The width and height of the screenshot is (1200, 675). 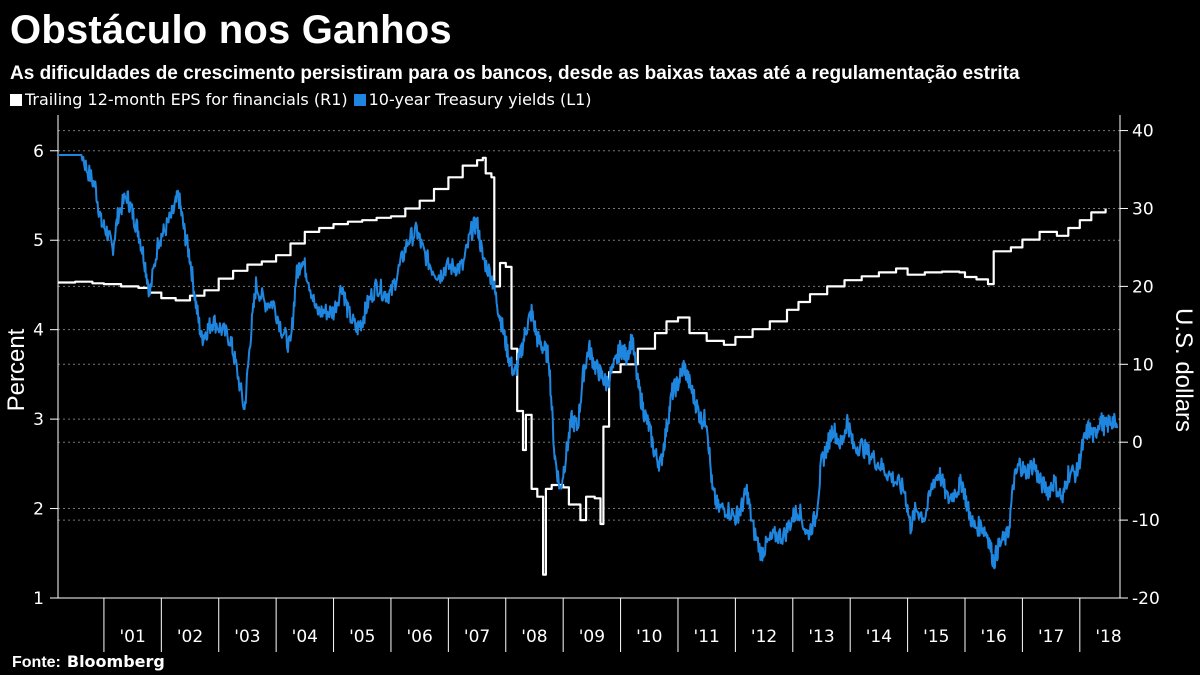 I want to click on footer: Fonte: Bloomberg, so click(x=88, y=662).